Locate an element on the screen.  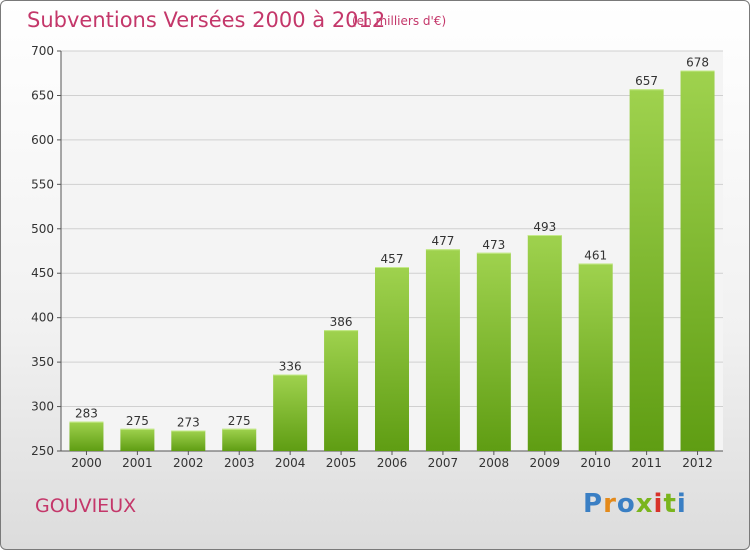
bar-value-label: 678 is located at coordinates (697, 63).